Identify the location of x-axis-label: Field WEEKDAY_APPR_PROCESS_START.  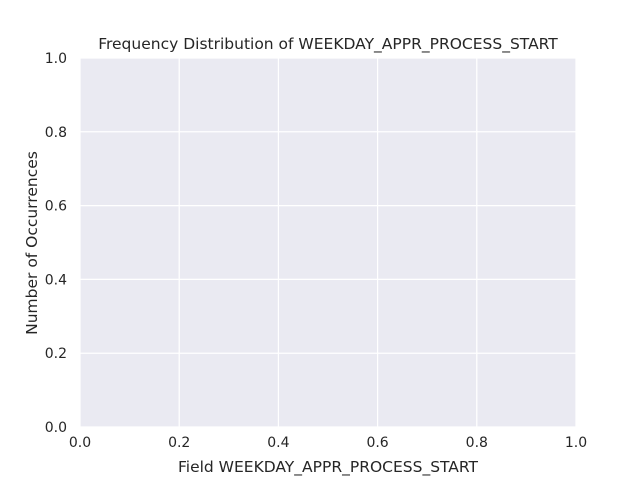
(328, 467).